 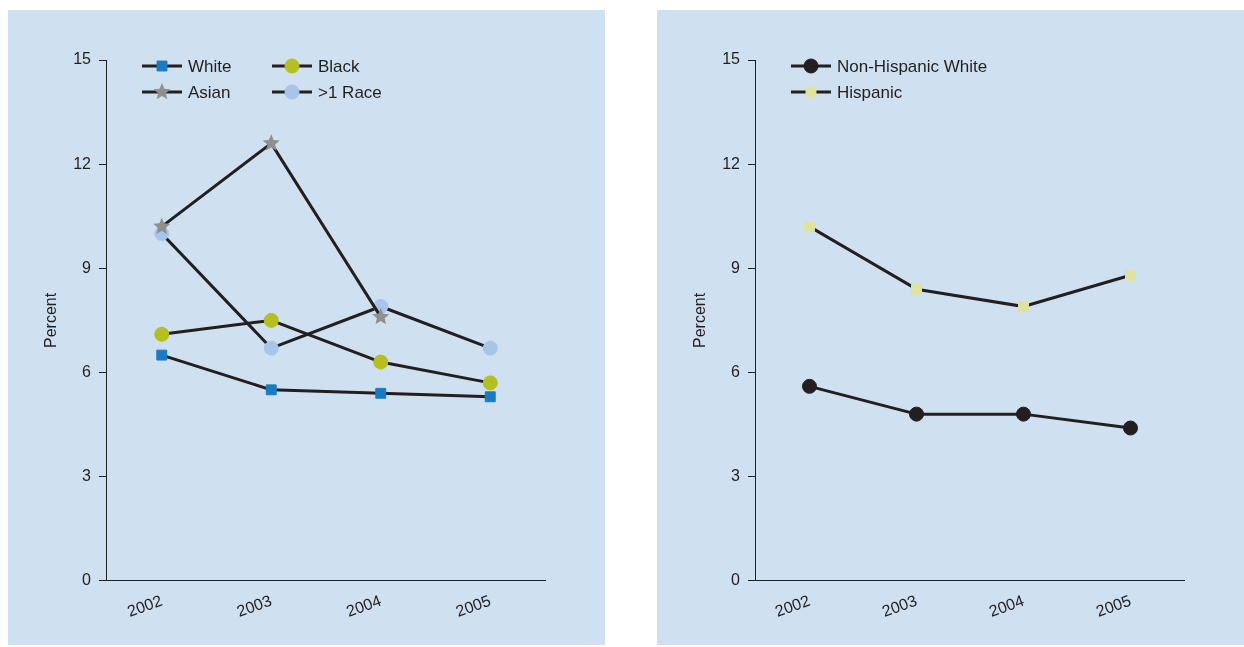 I want to click on legend-label: Asian, so click(x=209, y=92).